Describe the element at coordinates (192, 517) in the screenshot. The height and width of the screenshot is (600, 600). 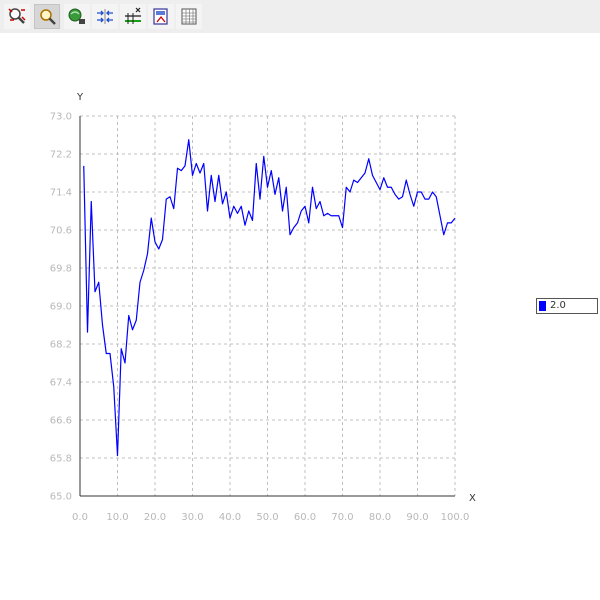
I see `x-tick-label: 30.0` at that location.